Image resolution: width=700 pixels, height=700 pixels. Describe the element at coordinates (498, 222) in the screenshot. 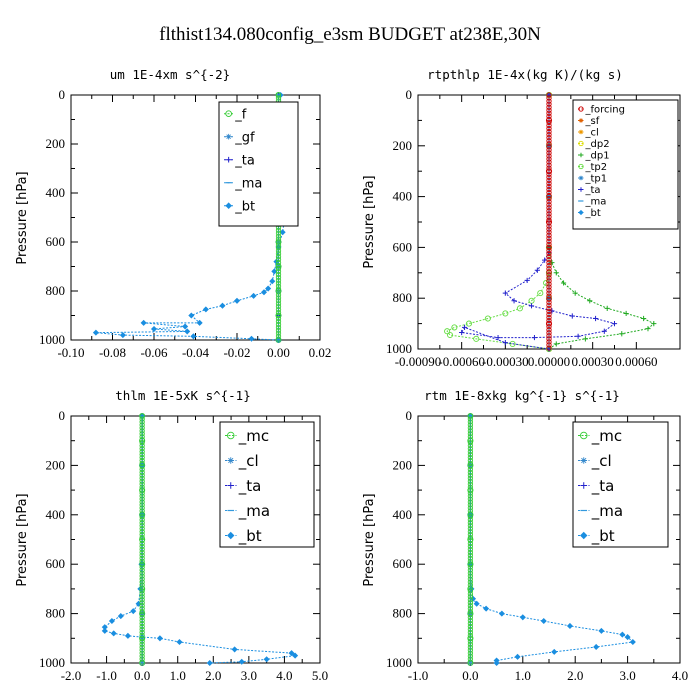

I see `series-tp2` at that location.